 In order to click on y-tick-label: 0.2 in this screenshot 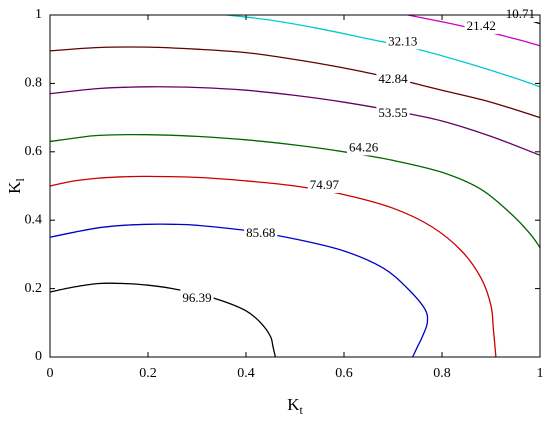, I will do `click(34, 288)`.